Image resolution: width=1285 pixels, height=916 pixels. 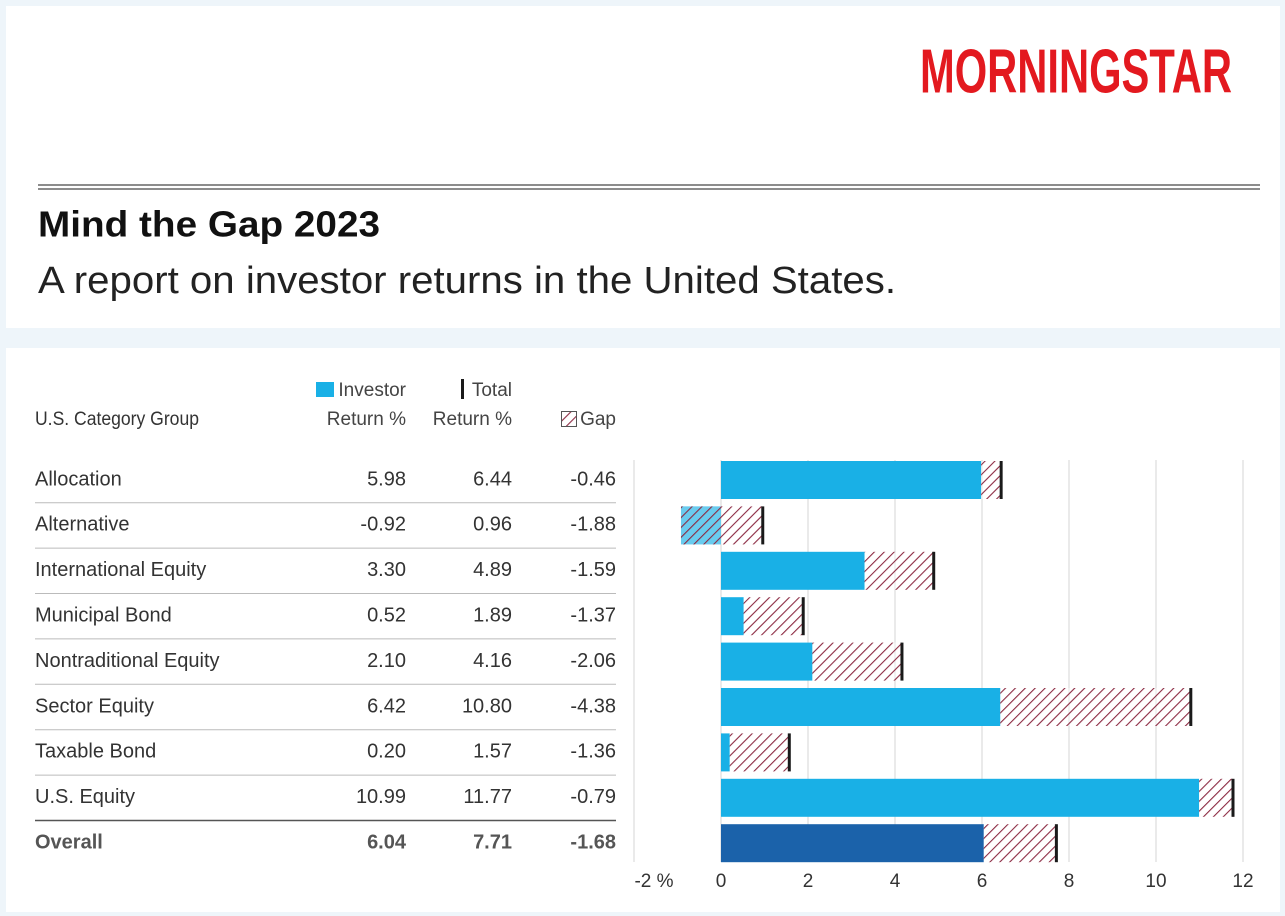 What do you see at coordinates (1242, 881) in the screenshot?
I see `x-tick-label: 12` at bounding box center [1242, 881].